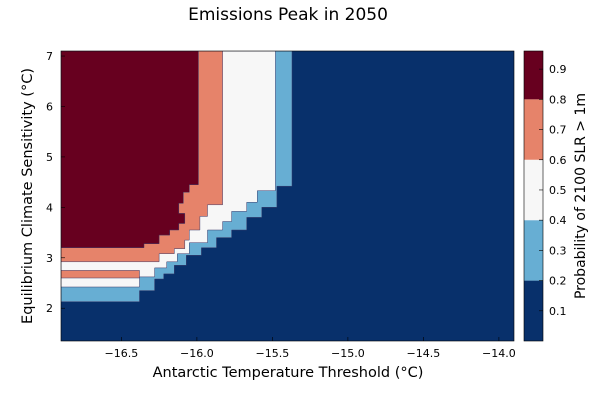  What do you see at coordinates (558, 190) in the screenshot?
I see `colorbar-tick-label: 0.5` at bounding box center [558, 190].